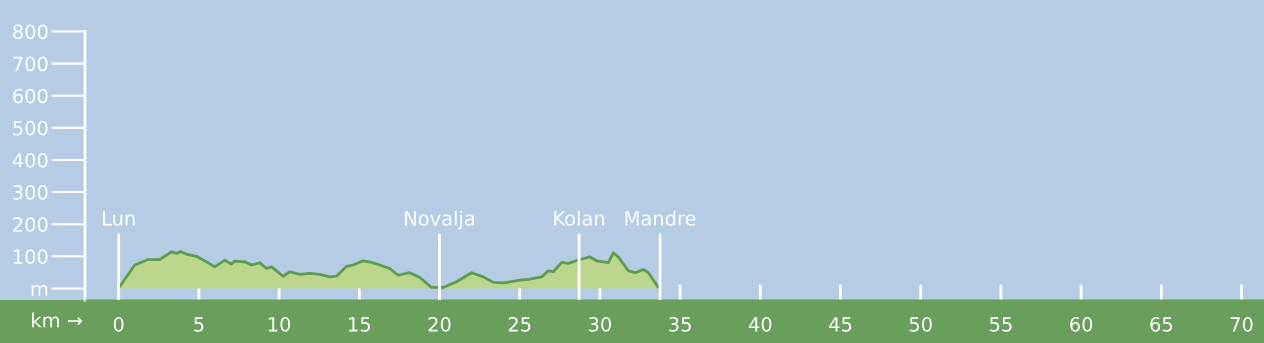 This screenshot has width=1264, height=343. What do you see at coordinates (439, 324) in the screenshot?
I see `x-tick-label: 20` at bounding box center [439, 324].